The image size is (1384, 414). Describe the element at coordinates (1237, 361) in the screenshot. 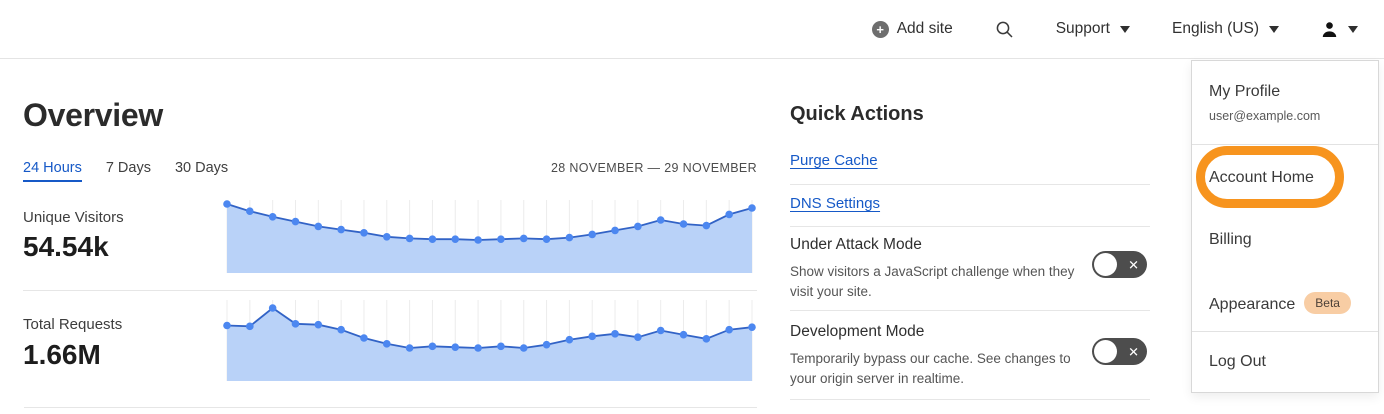

I see `menu-item-log-out: Log Out` at that location.